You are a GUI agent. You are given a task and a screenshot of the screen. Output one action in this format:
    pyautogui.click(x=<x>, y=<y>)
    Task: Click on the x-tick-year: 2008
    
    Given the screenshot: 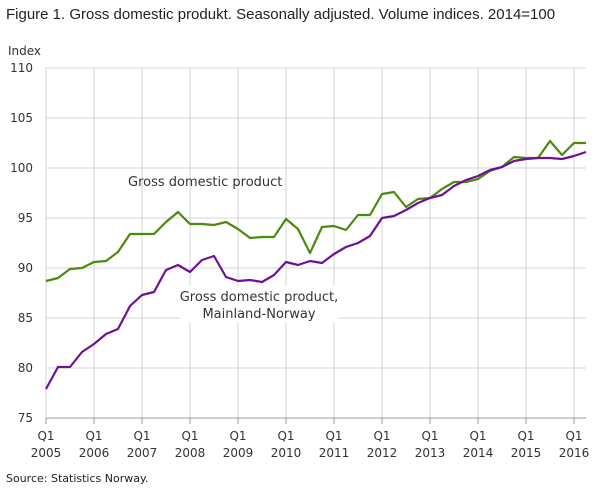 What is the action you would take?
    pyautogui.click(x=190, y=453)
    